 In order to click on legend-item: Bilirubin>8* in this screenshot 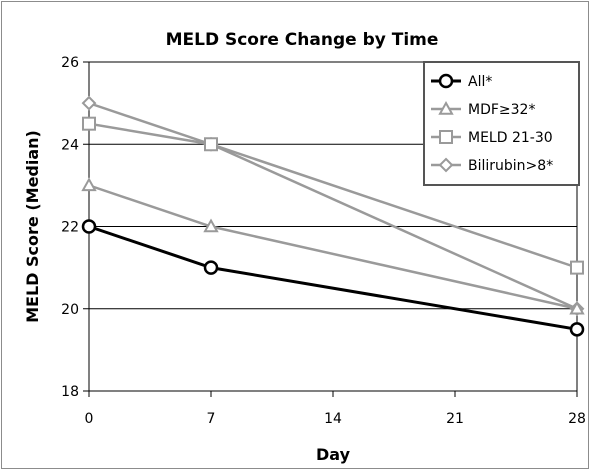, I will do `click(492, 165)`.